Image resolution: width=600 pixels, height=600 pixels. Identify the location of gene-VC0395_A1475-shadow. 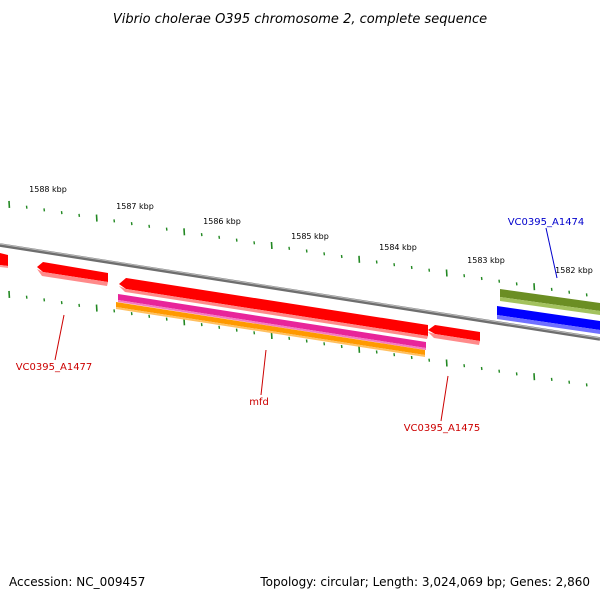
(454, 338).